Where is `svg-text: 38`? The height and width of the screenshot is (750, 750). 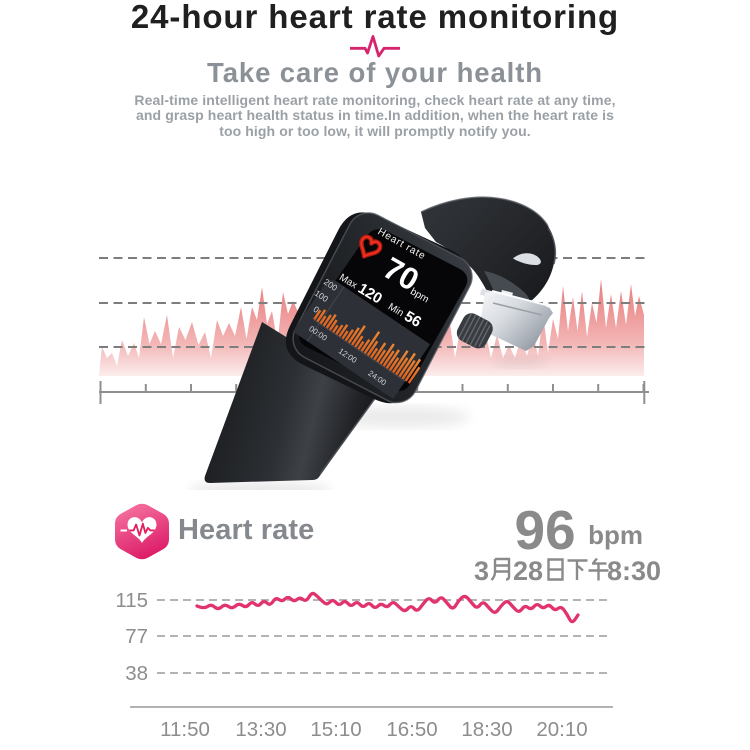 svg-text: 38 is located at coordinates (136, 673).